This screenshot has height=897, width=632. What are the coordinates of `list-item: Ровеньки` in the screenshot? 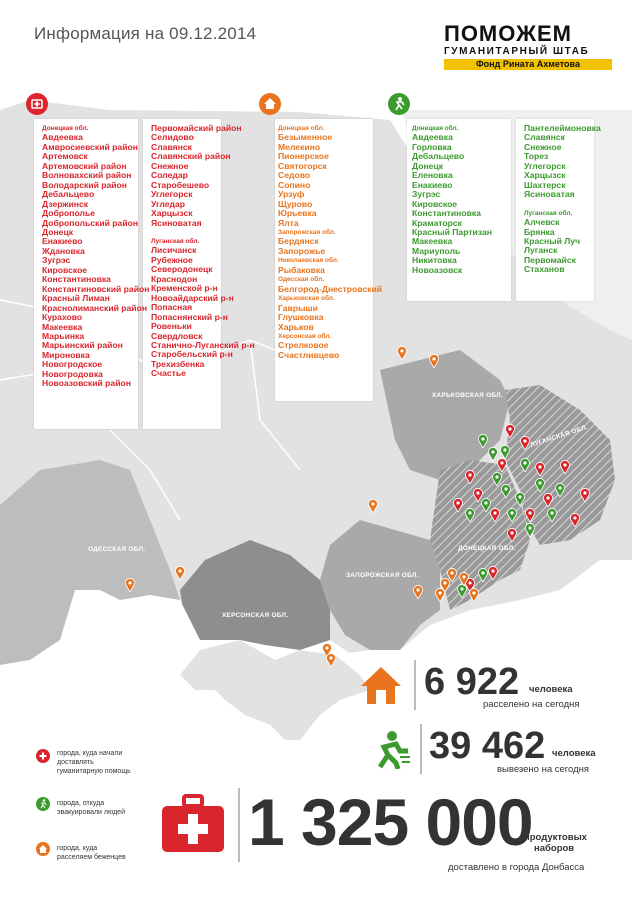 It's located at (171, 326).